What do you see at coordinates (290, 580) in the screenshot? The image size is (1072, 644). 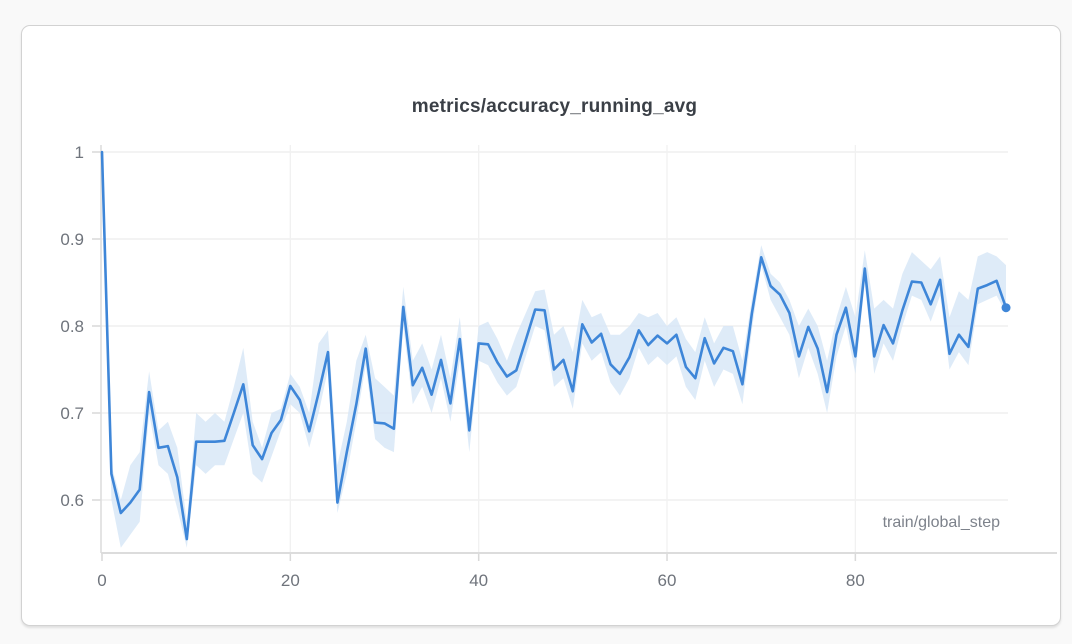 I see `x-tick-label: 20` at bounding box center [290, 580].